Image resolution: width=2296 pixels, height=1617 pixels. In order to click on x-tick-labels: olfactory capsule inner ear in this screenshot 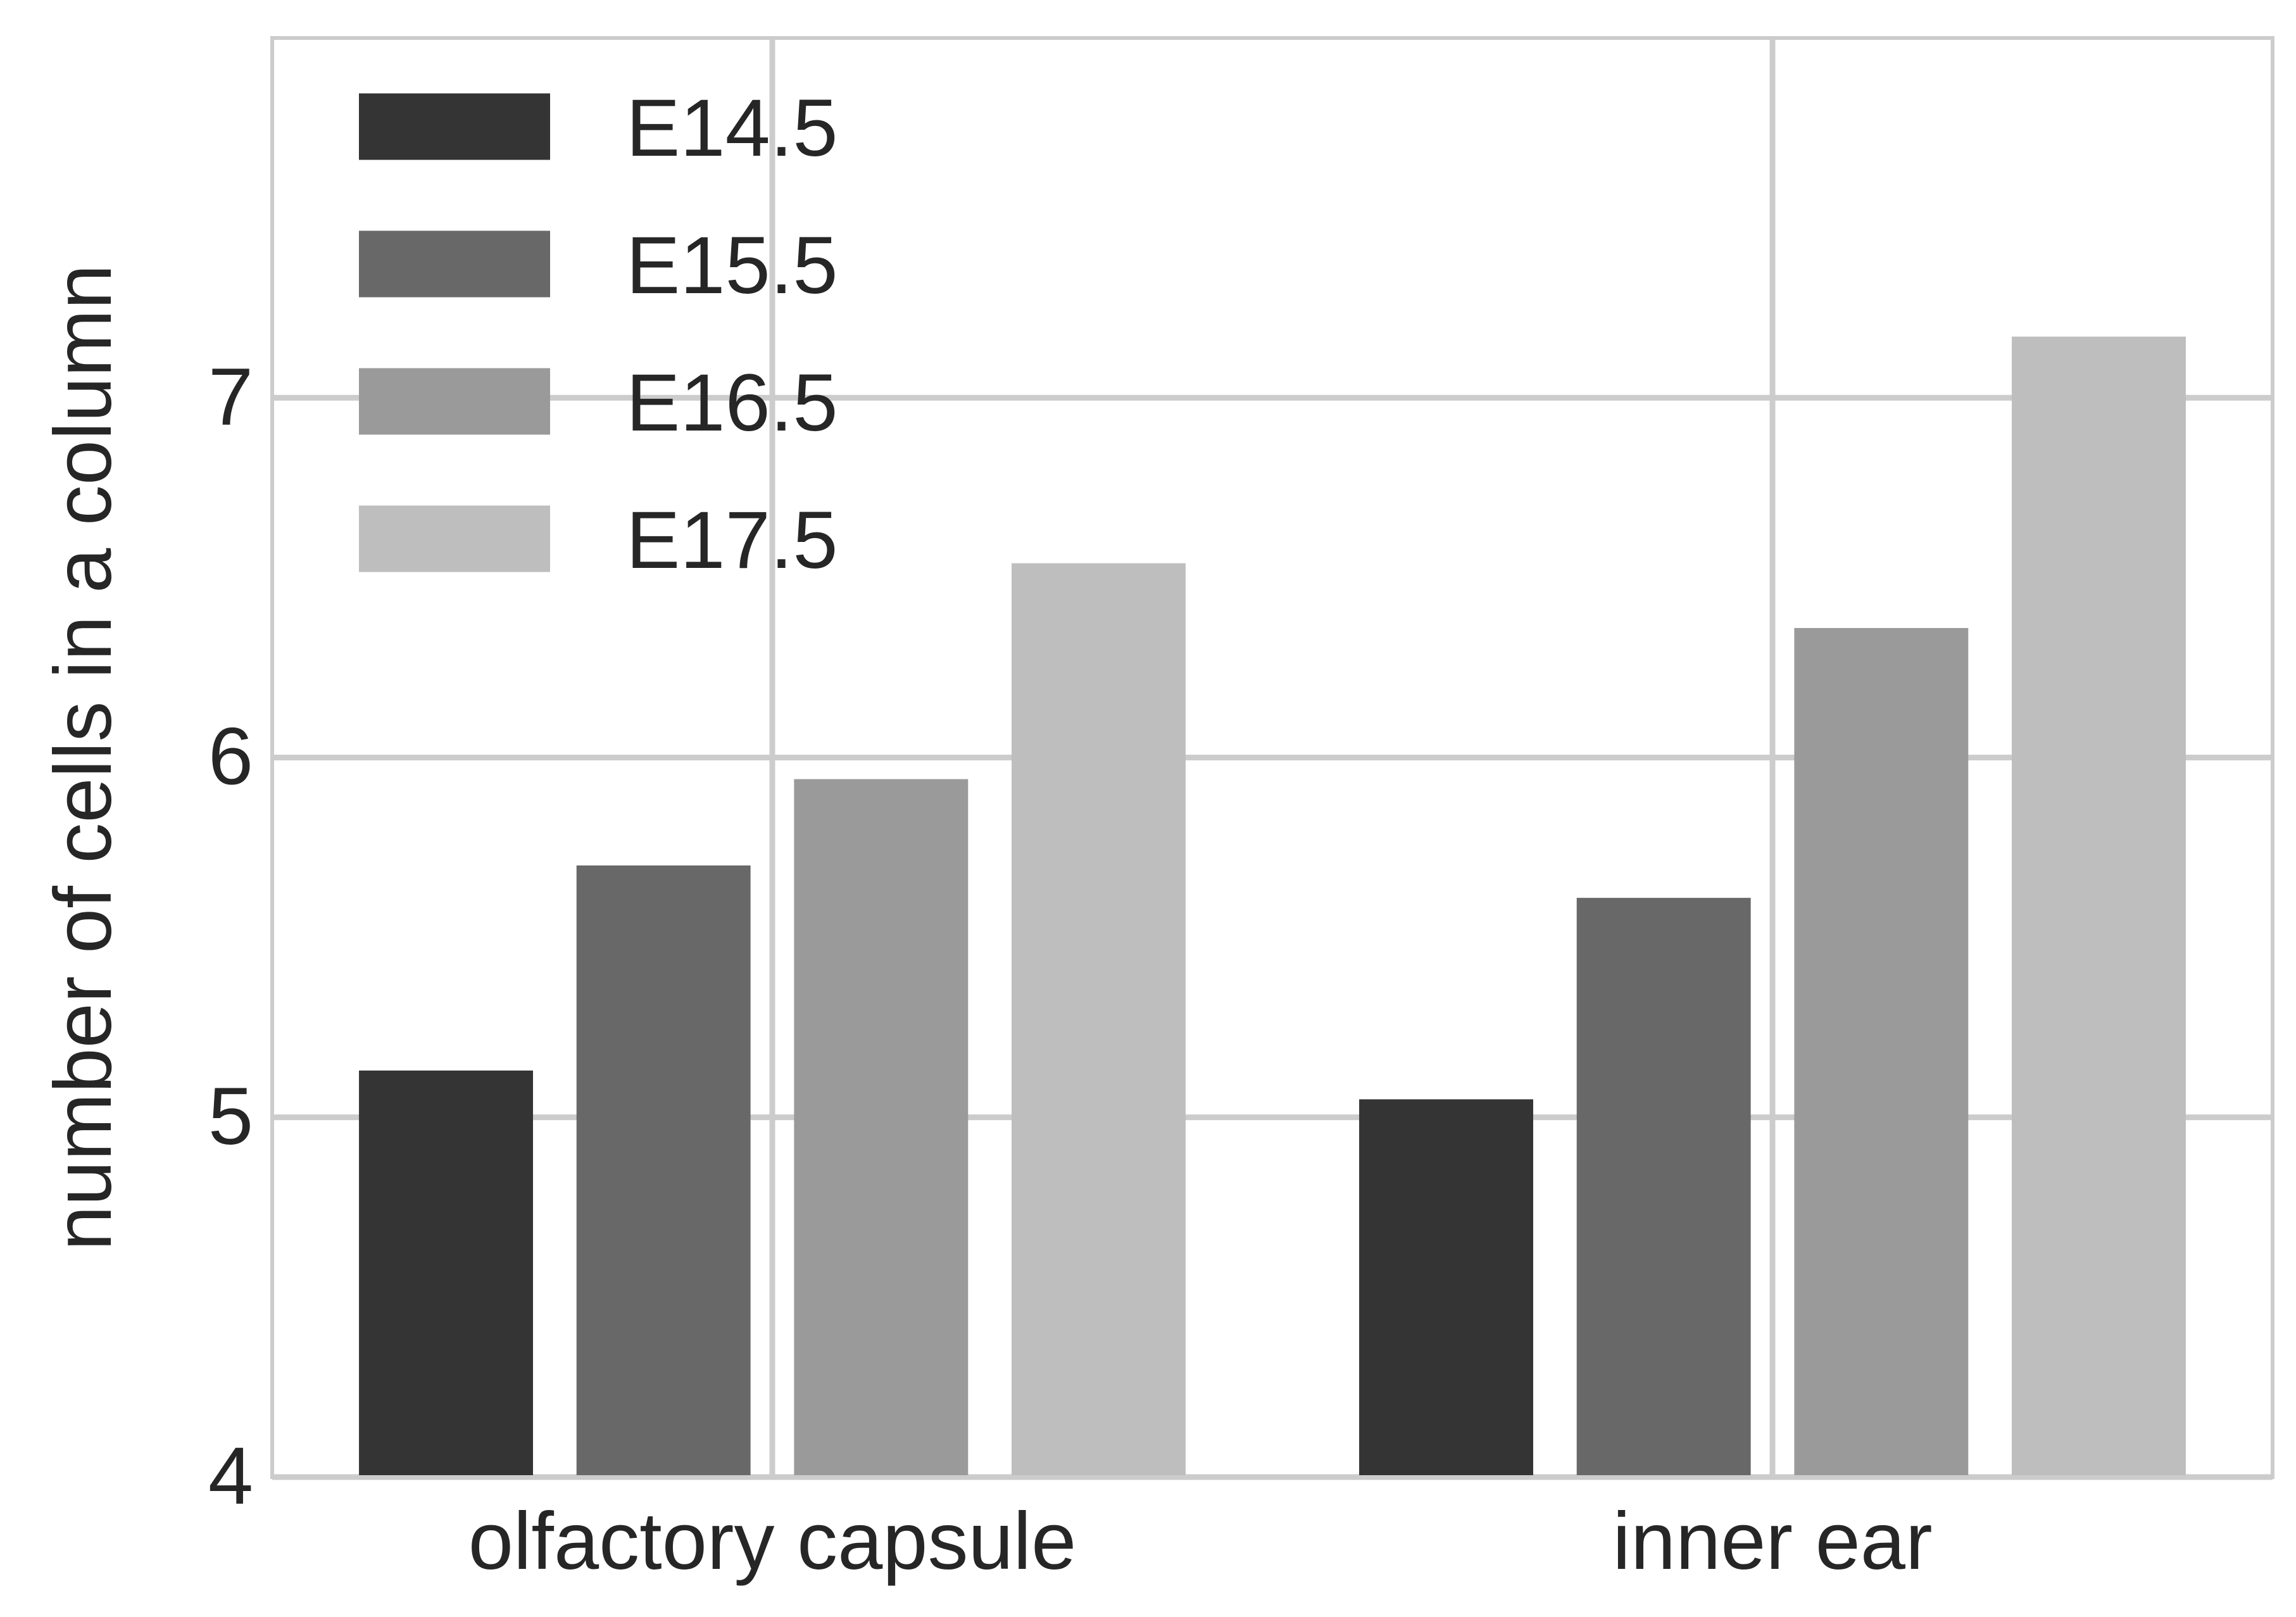, I will do `click(1200, 1542)`.